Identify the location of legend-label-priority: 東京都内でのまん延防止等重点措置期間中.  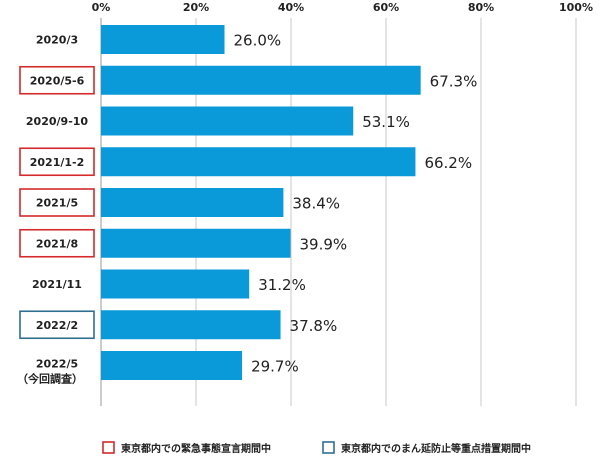
(436, 448).